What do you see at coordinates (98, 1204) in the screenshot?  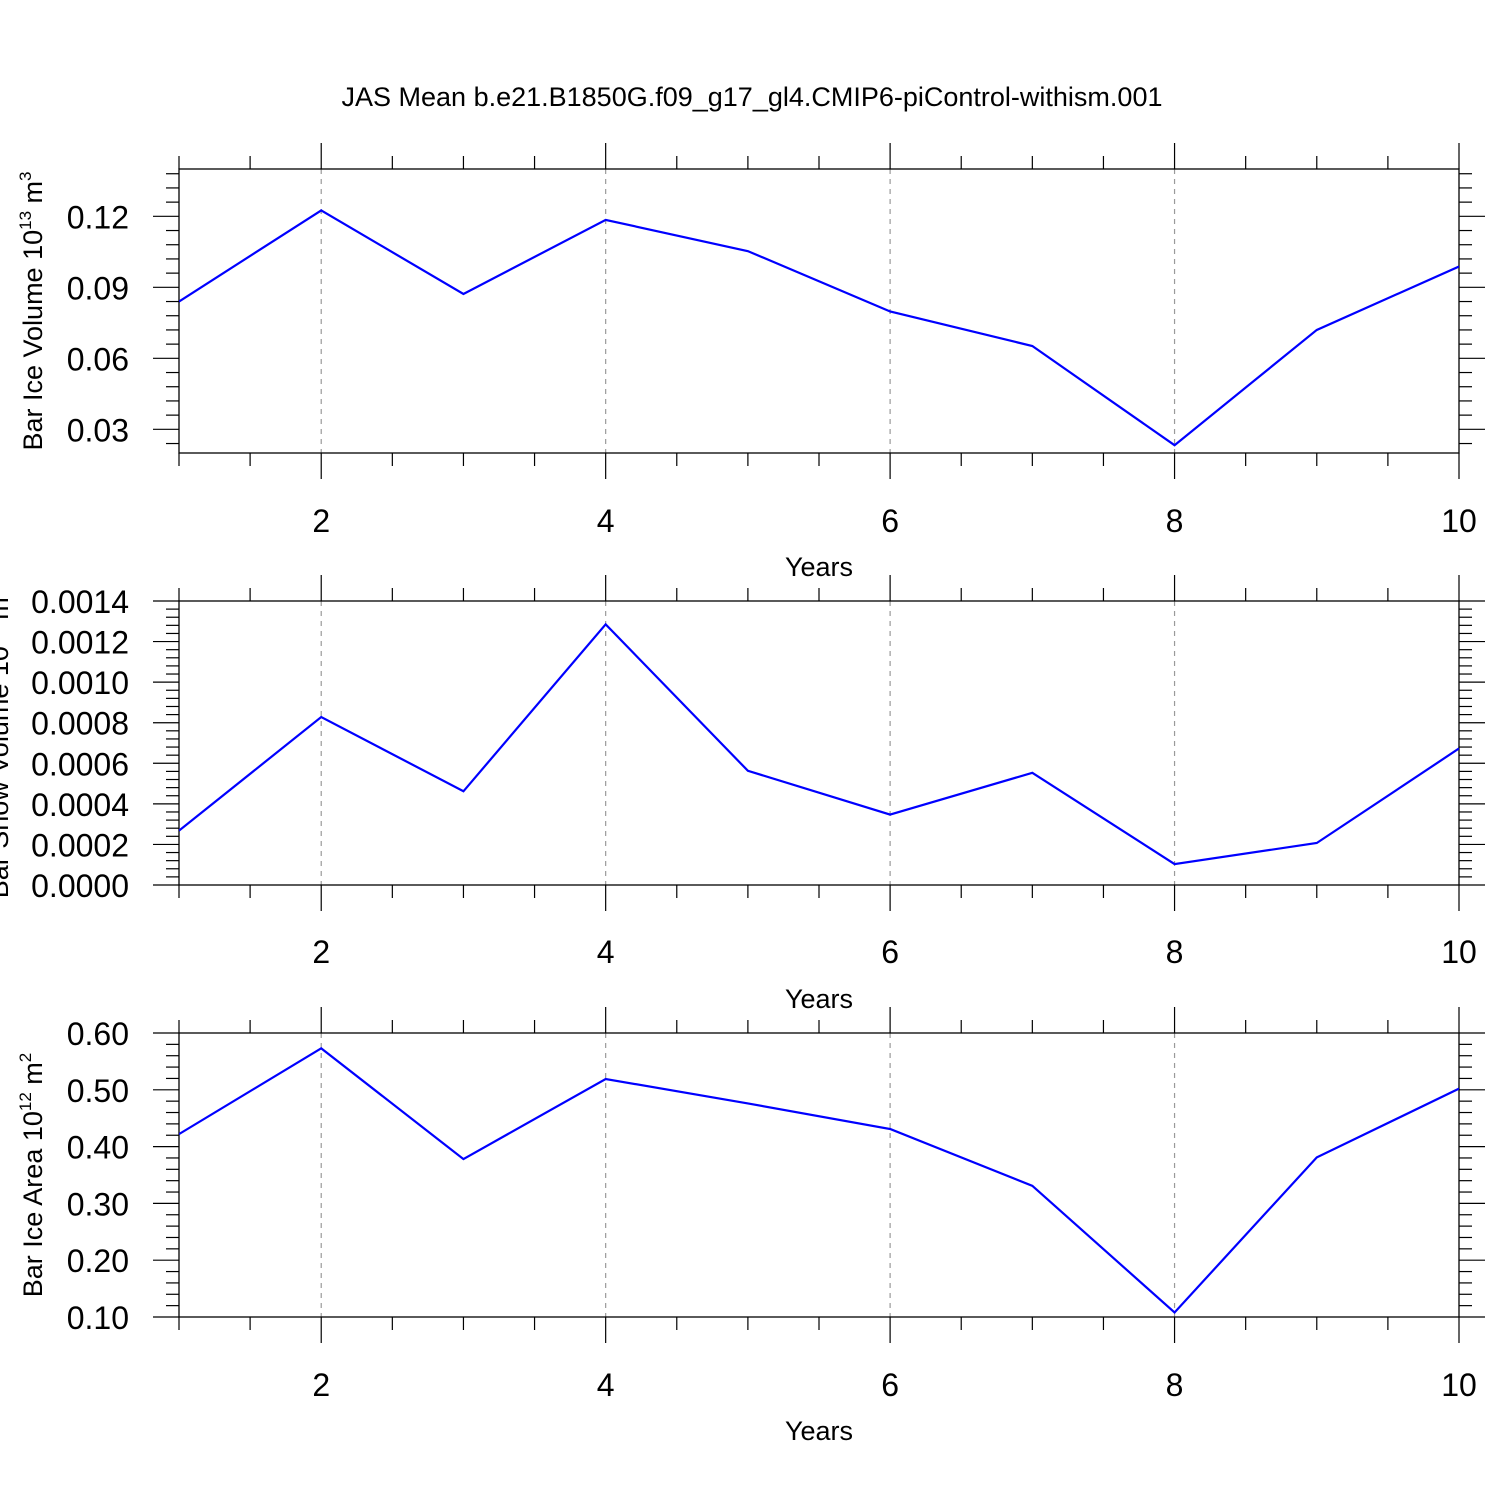 I see `y-tick-label: 0.30` at bounding box center [98, 1204].